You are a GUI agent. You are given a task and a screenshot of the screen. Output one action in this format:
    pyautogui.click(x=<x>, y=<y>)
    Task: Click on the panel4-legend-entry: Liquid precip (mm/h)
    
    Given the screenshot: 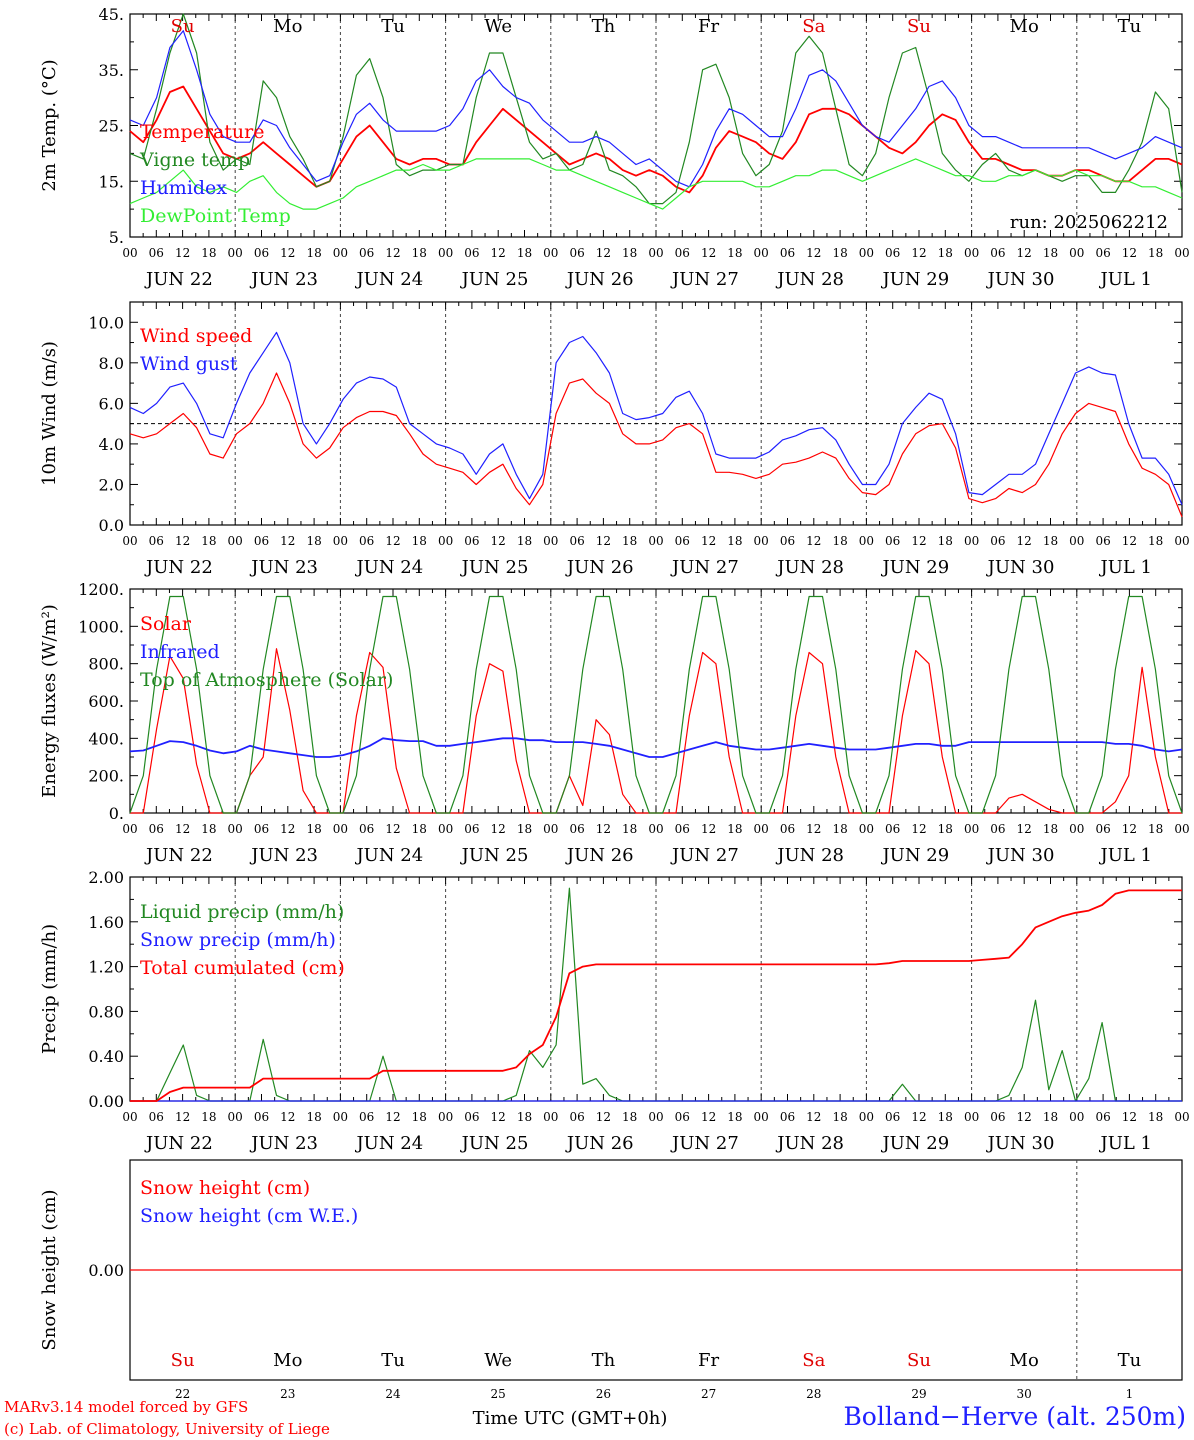 What is the action you would take?
    pyautogui.click(x=242, y=912)
    